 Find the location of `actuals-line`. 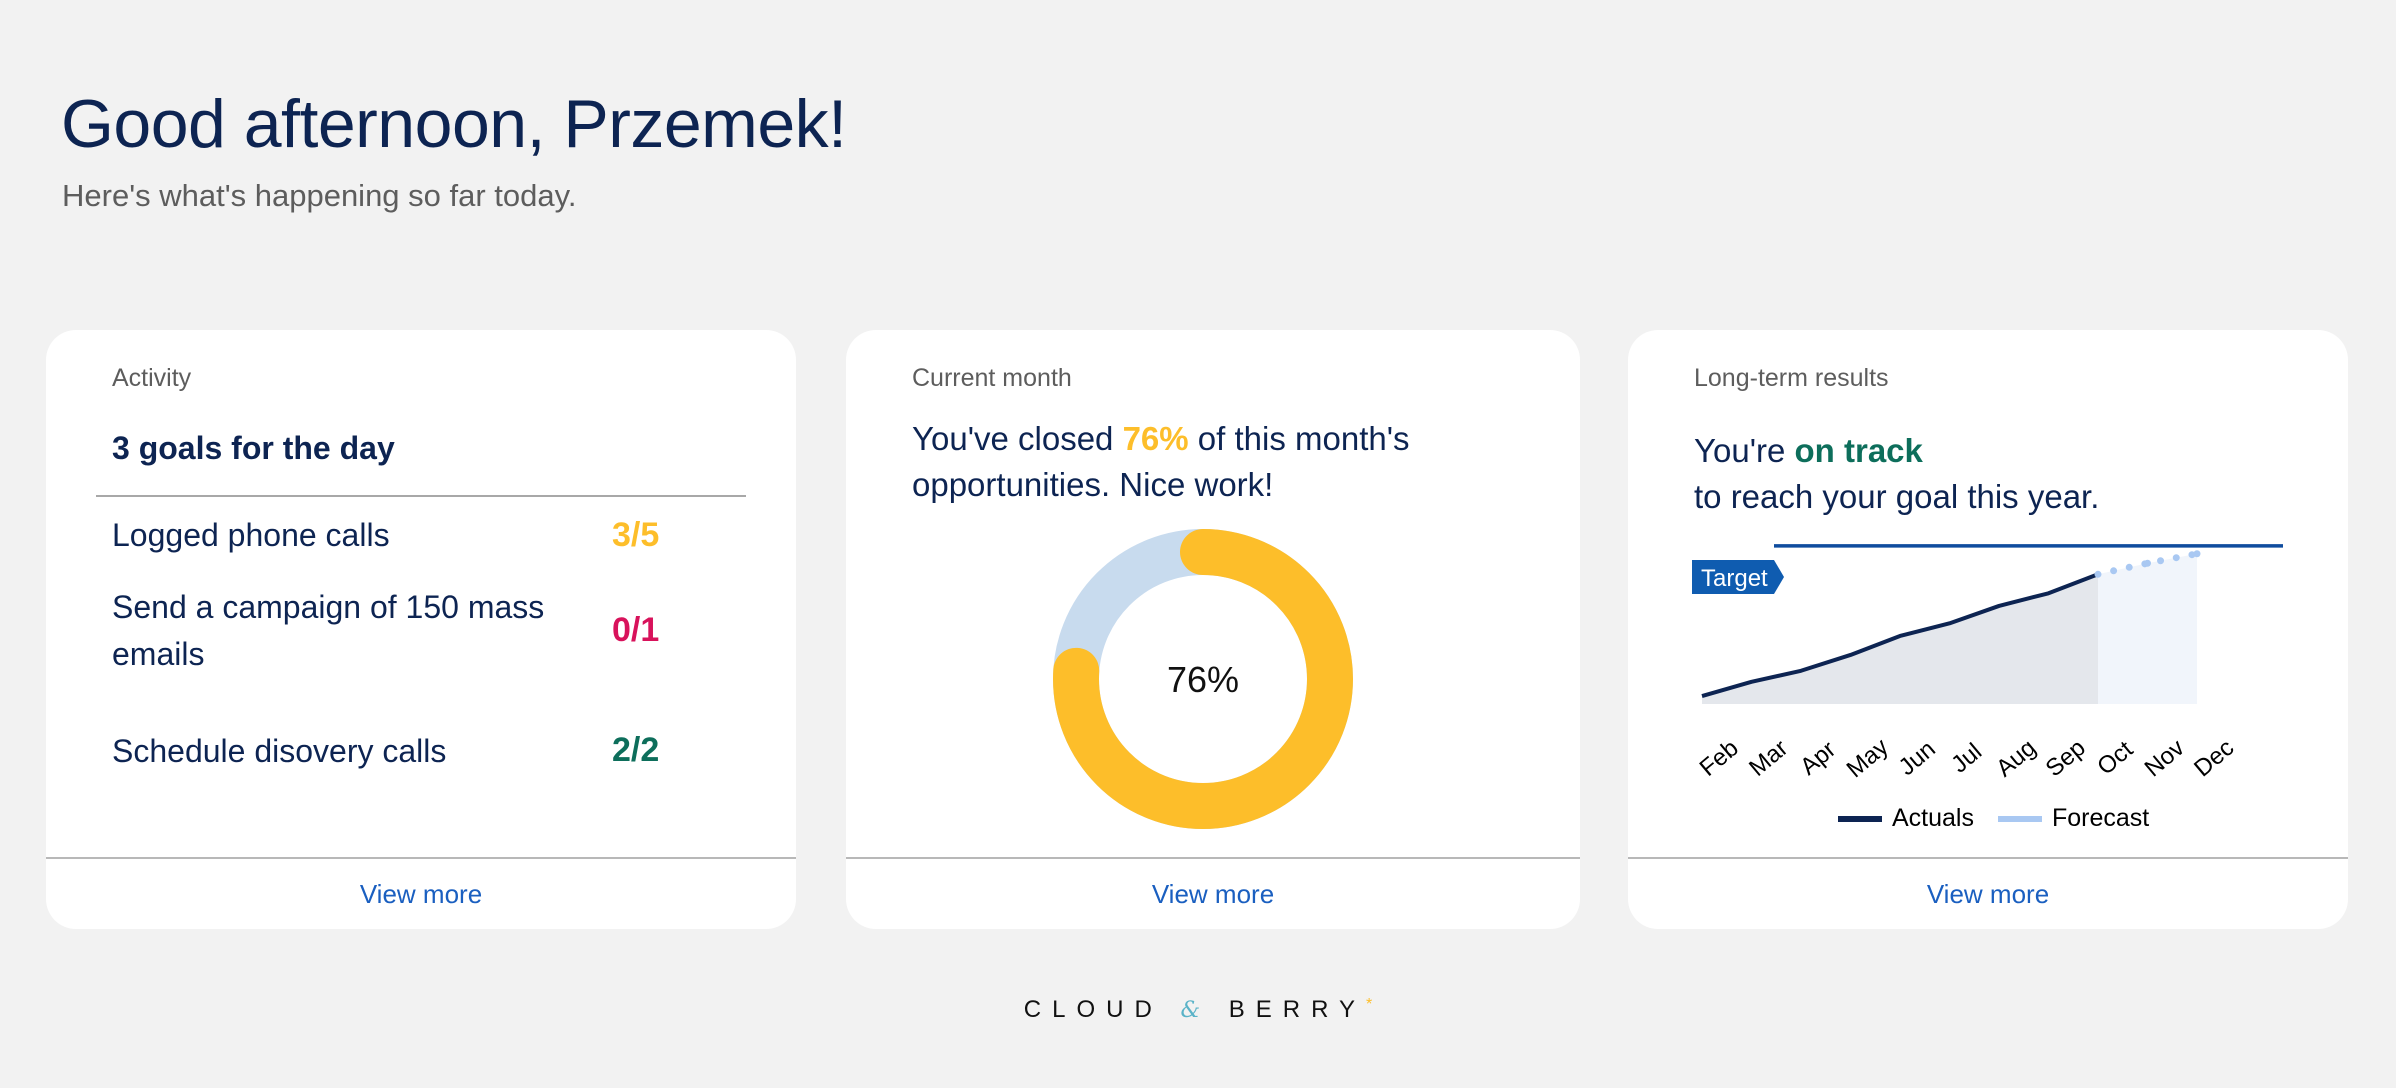

actuals-line is located at coordinates (1900, 635).